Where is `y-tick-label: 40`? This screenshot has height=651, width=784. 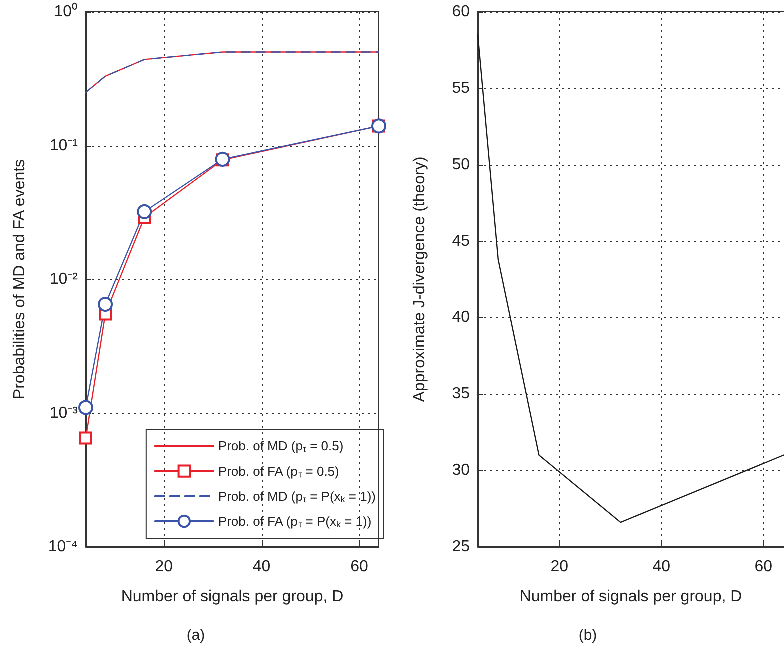 y-tick-label: 40 is located at coordinates (461, 317).